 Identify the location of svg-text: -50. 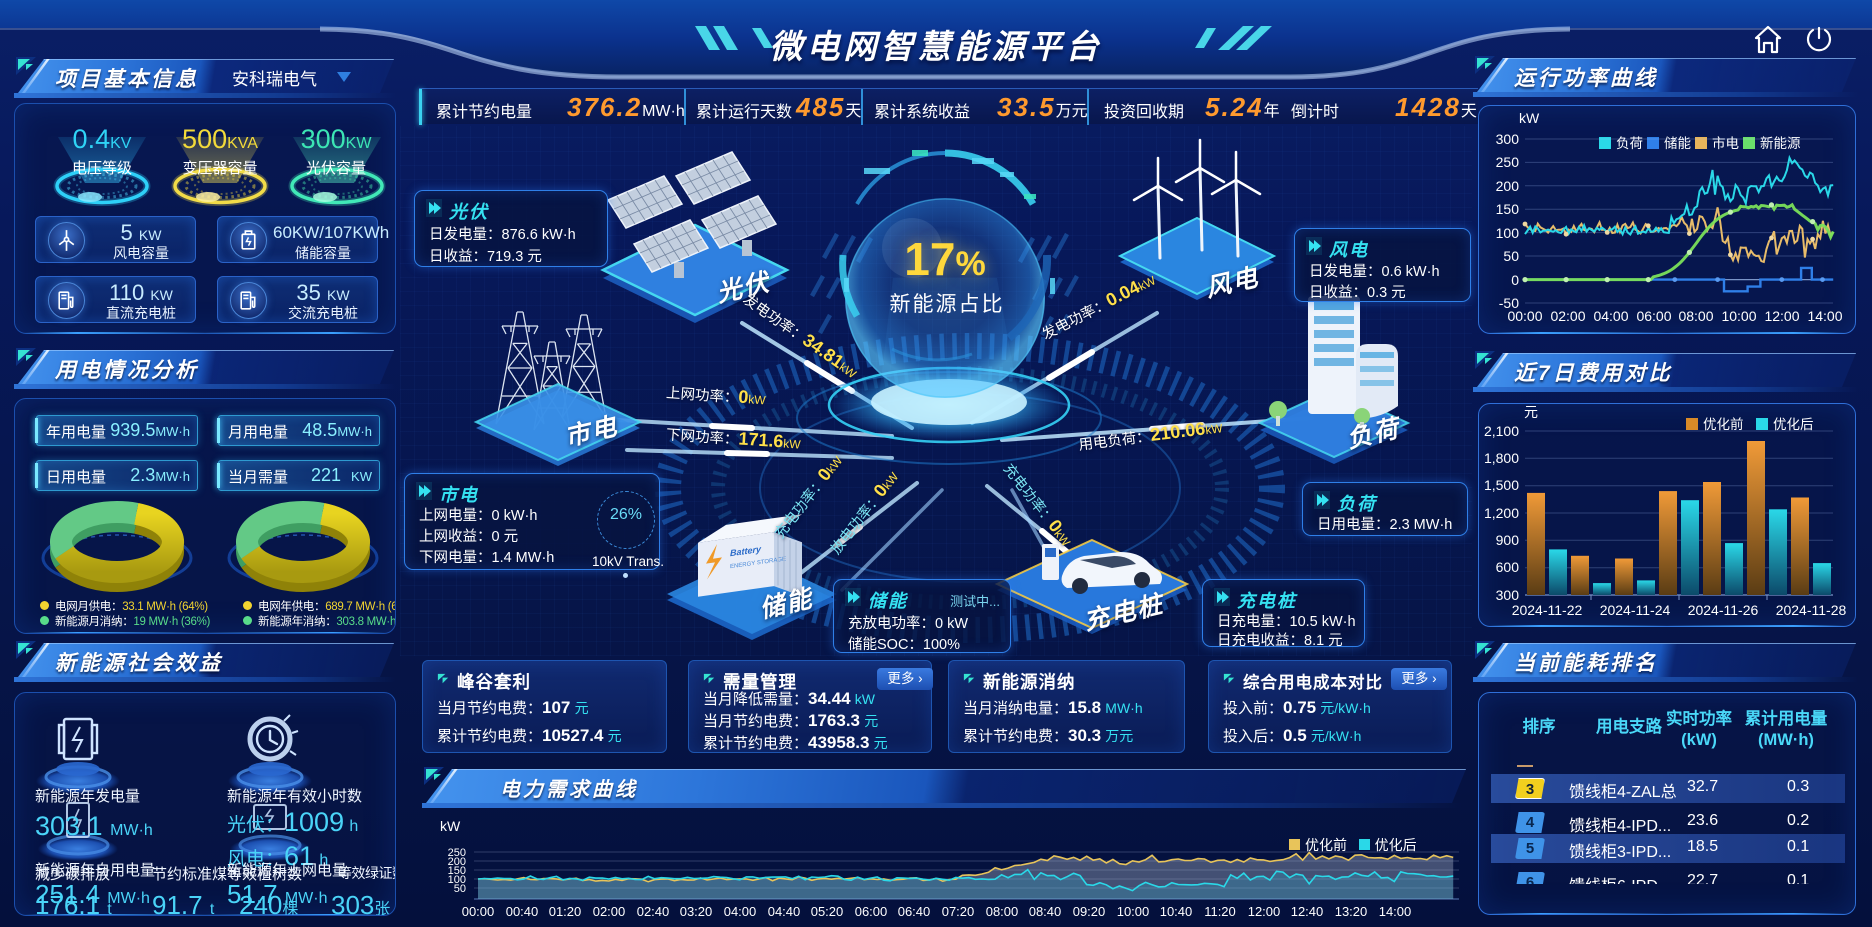
(1509, 303).